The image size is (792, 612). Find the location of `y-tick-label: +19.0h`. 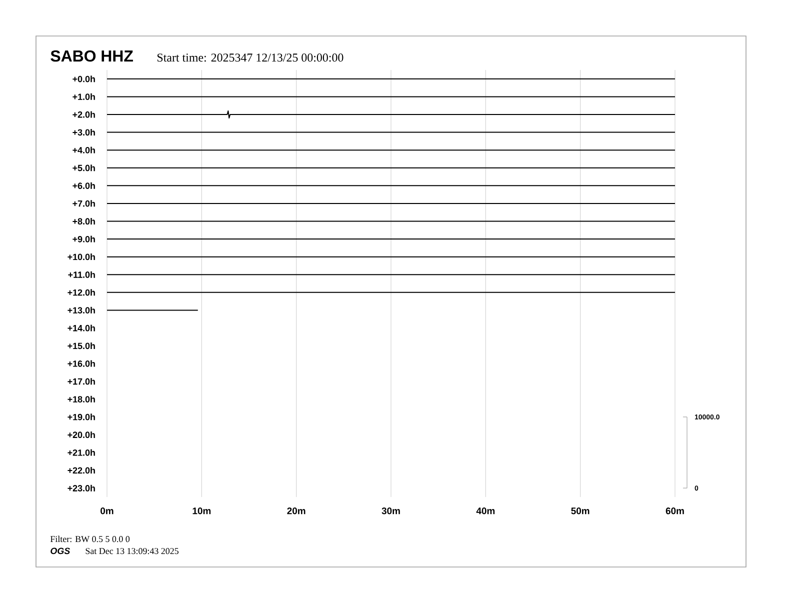

y-tick-label: +19.0h is located at coordinates (81, 417).